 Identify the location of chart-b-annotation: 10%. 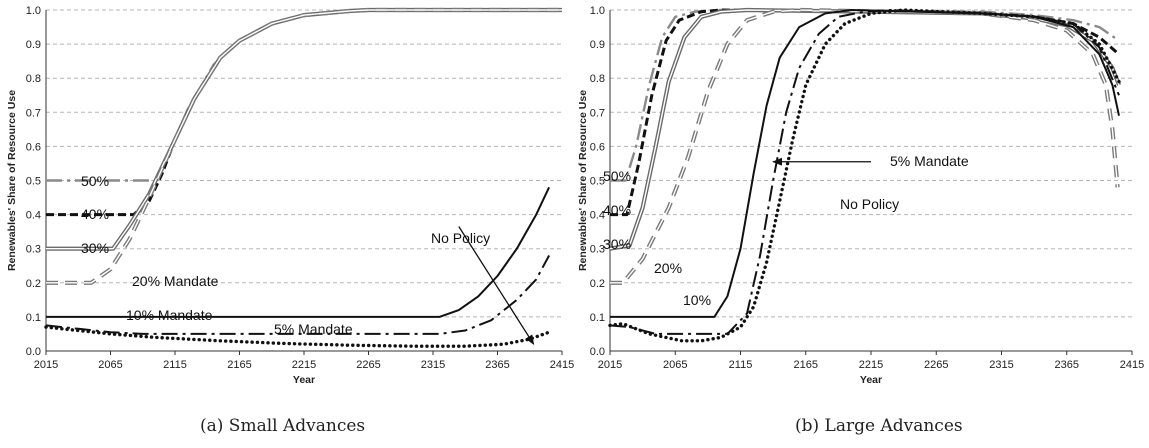
(697, 300).